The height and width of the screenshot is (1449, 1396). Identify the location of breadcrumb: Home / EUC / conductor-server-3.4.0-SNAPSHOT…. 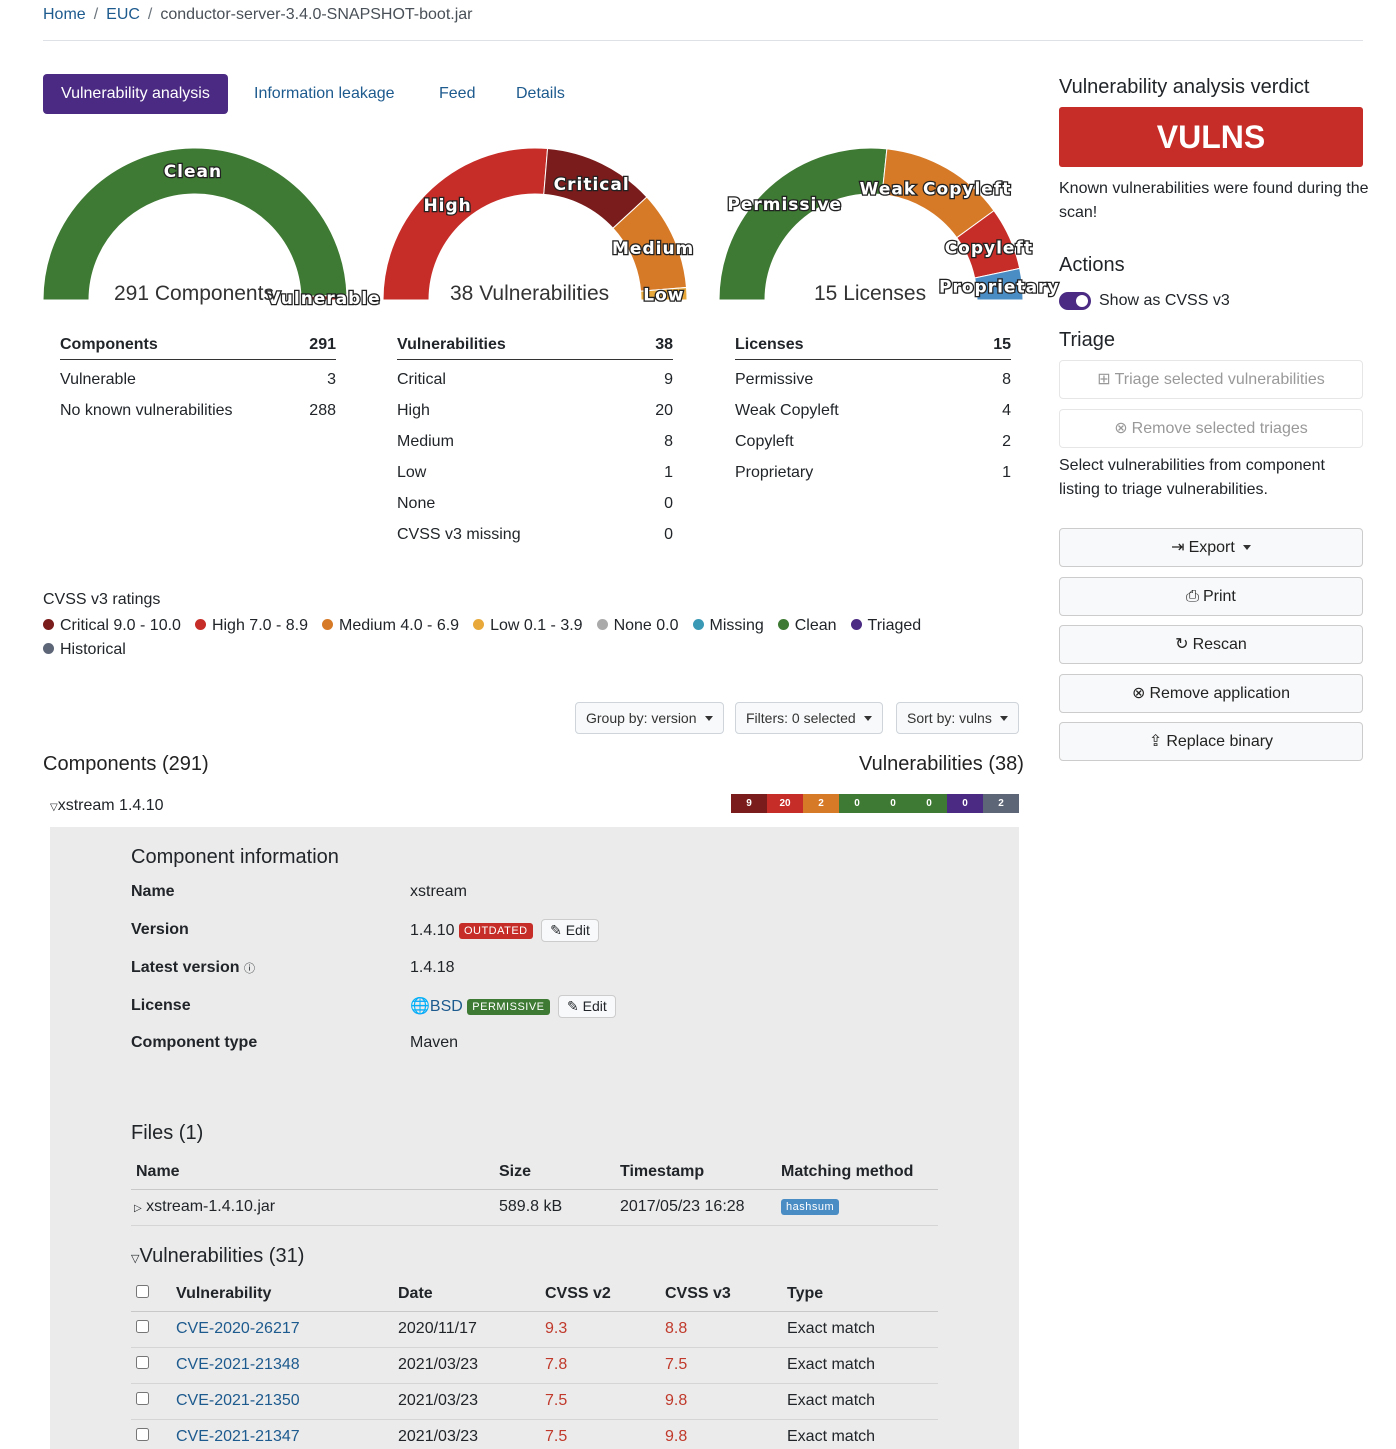
(258, 14).